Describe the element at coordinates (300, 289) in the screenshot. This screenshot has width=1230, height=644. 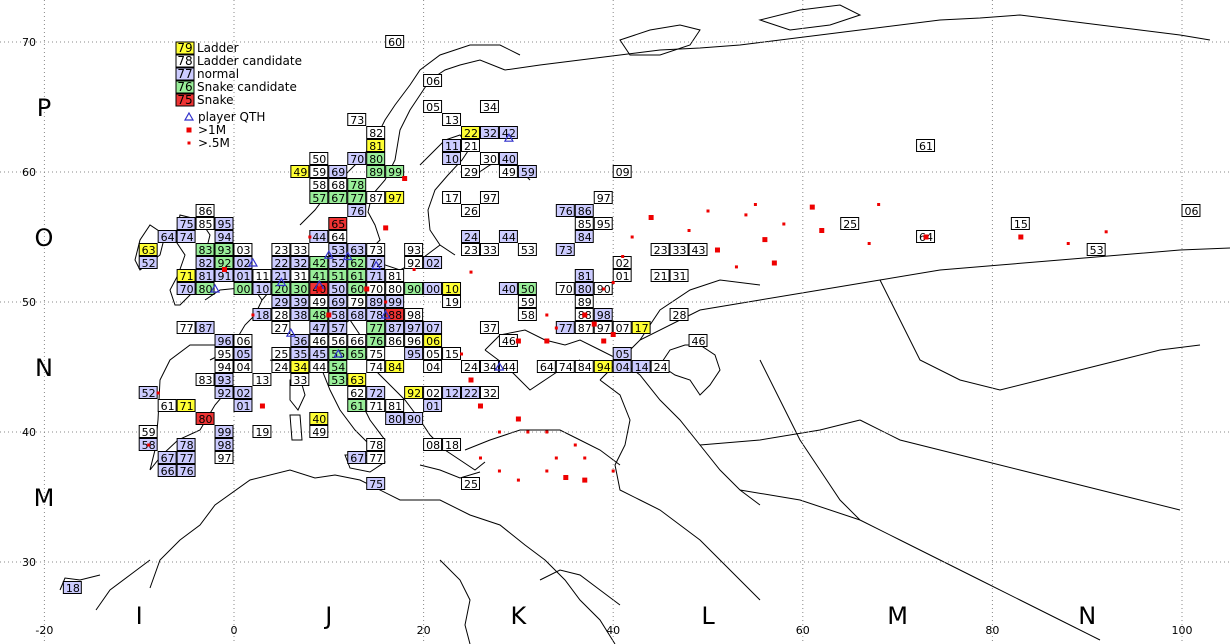
I see `locator-square: 30` at that location.